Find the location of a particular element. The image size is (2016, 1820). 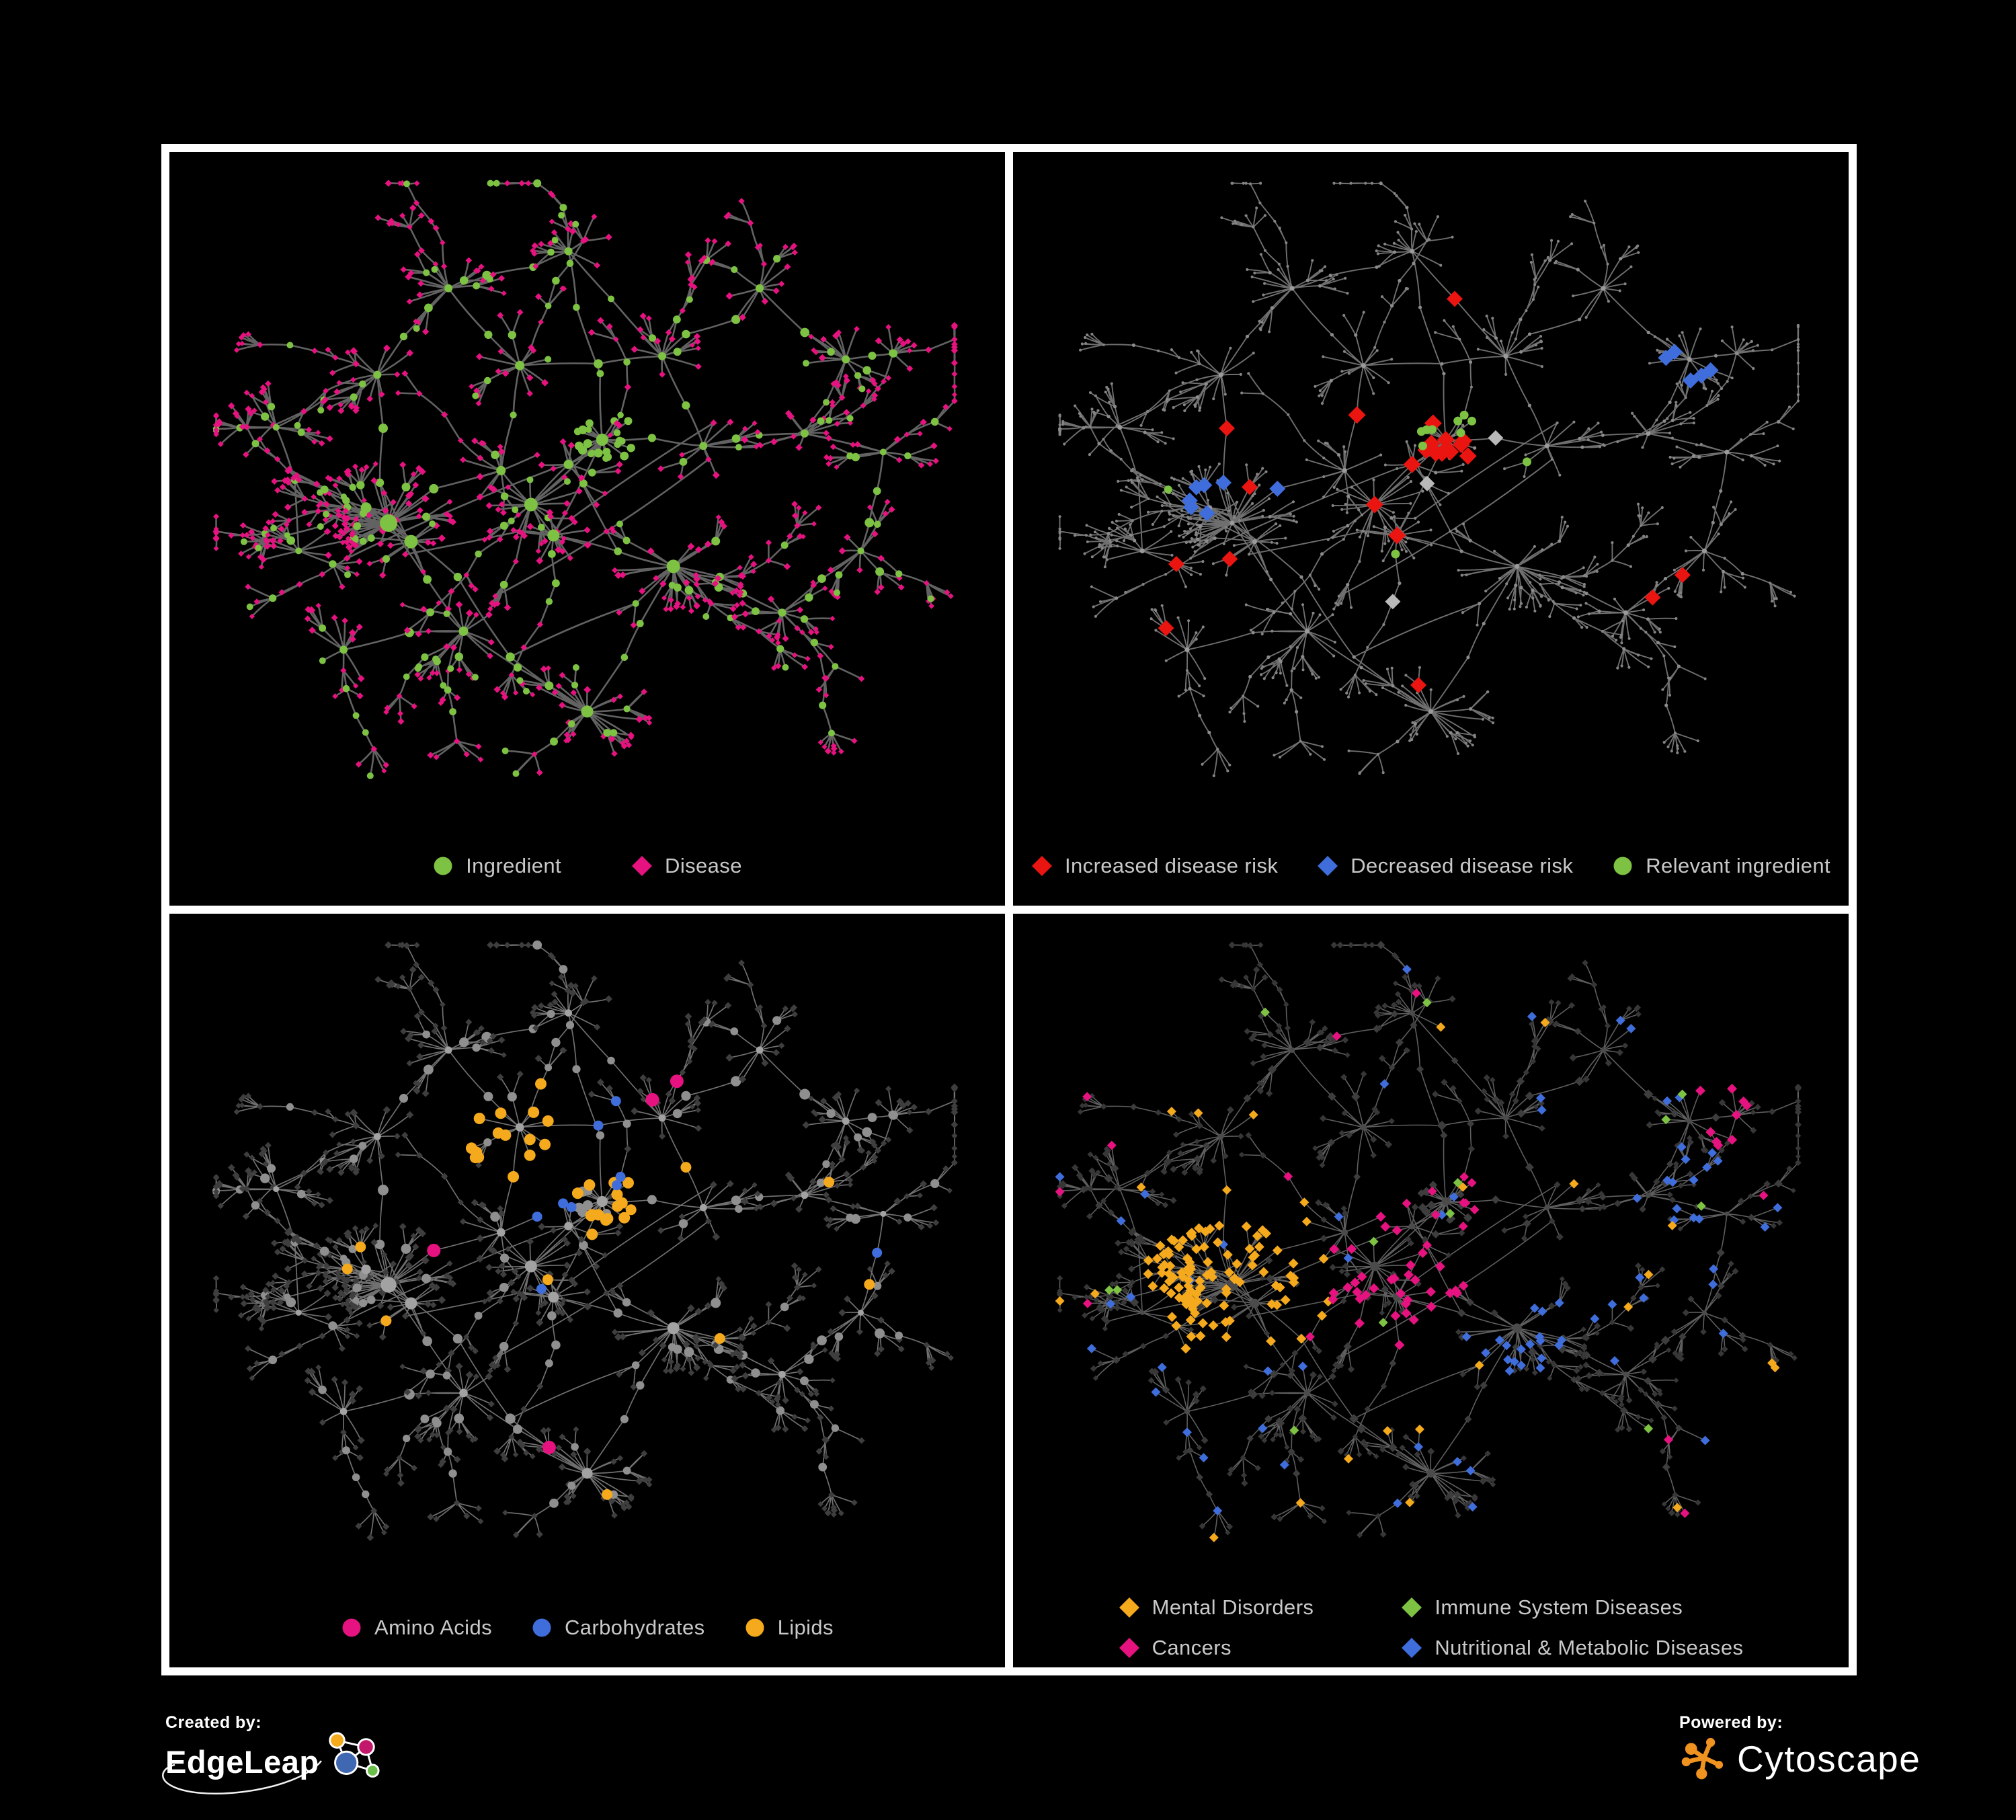

footer: Created by: EdgeLeap is located at coordinates (1008, 1752).